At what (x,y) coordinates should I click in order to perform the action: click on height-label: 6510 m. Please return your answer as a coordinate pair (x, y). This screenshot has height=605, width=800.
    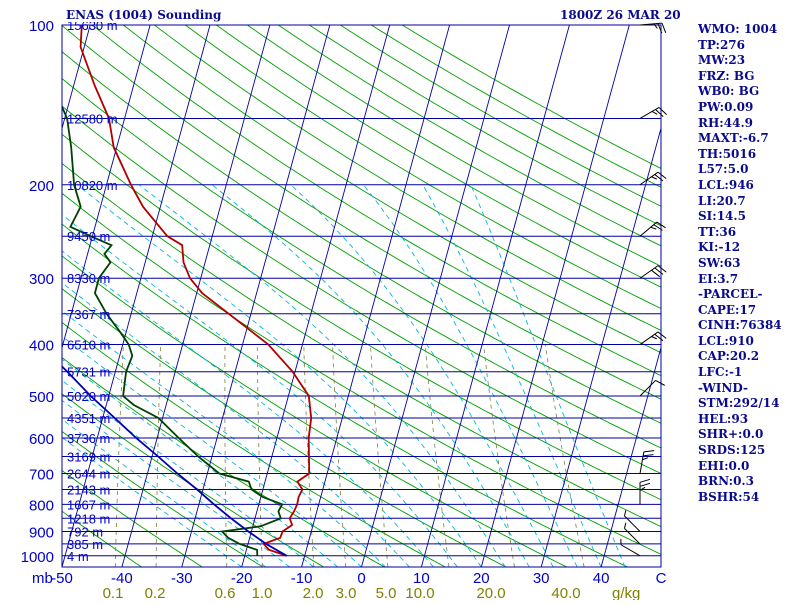
    Looking at the image, I should click on (88, 345).